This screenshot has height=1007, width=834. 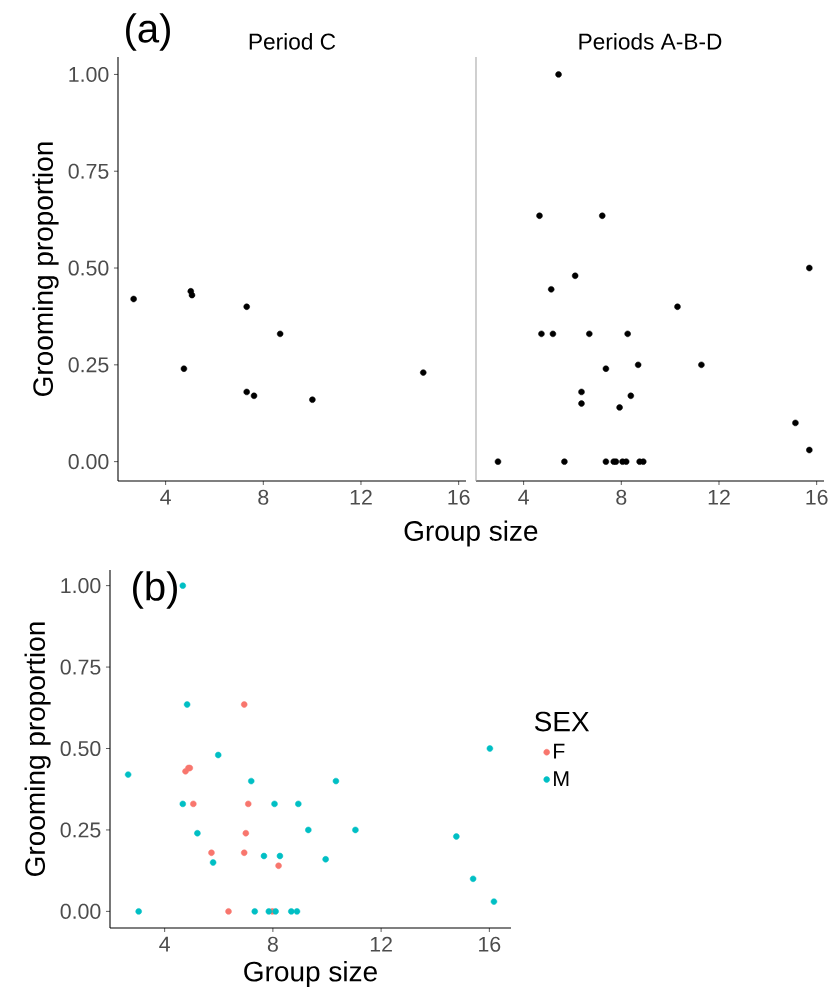 I want to click on legend-label: F, so click(x=559, y=751).